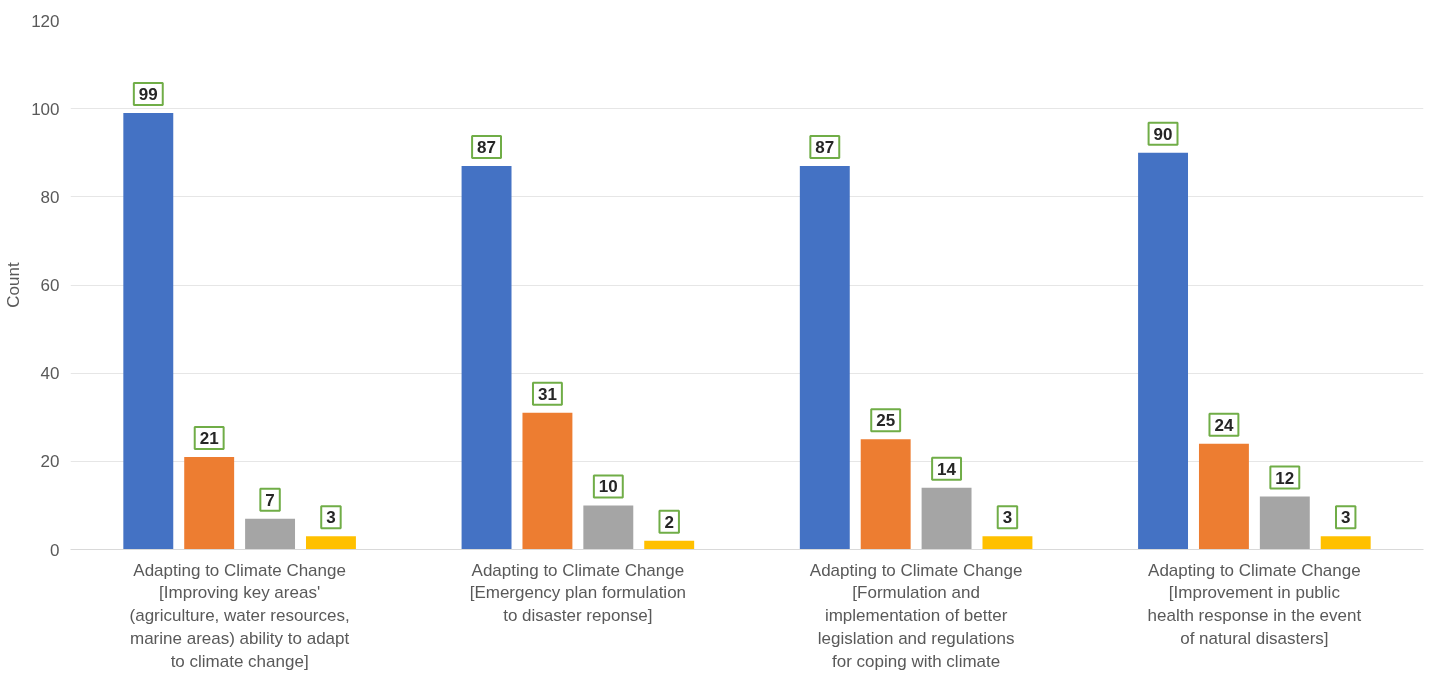  Describe the element at coordinates (270, 500) in the screenshot. I see `data-label: 7` at that location.